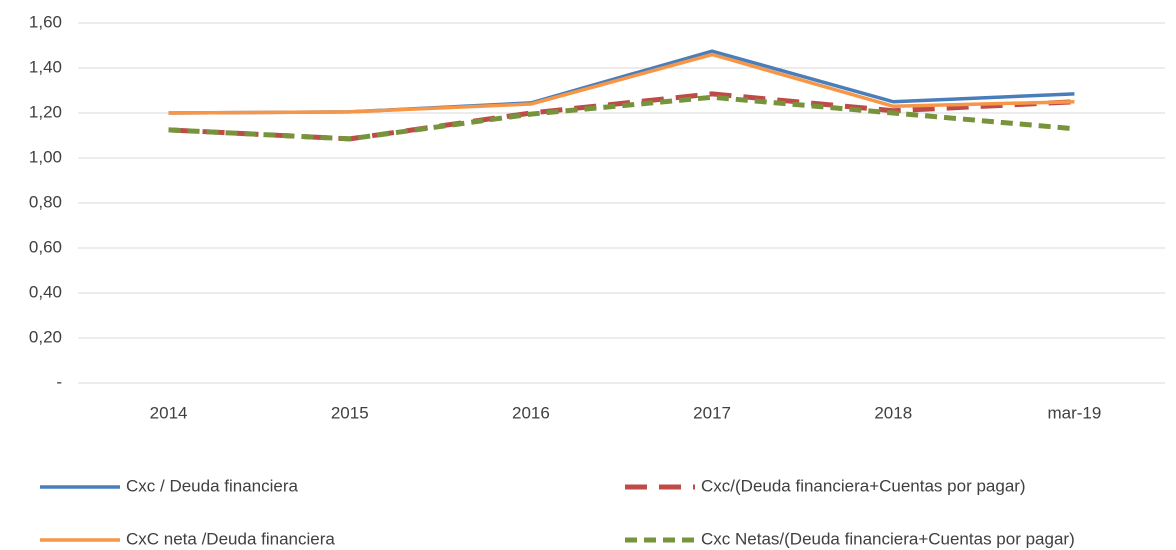  Describe the element at coordinates (230, 538) in the screenshot. I see `legend-label: CxC neta /Deuda financiera` at that location.